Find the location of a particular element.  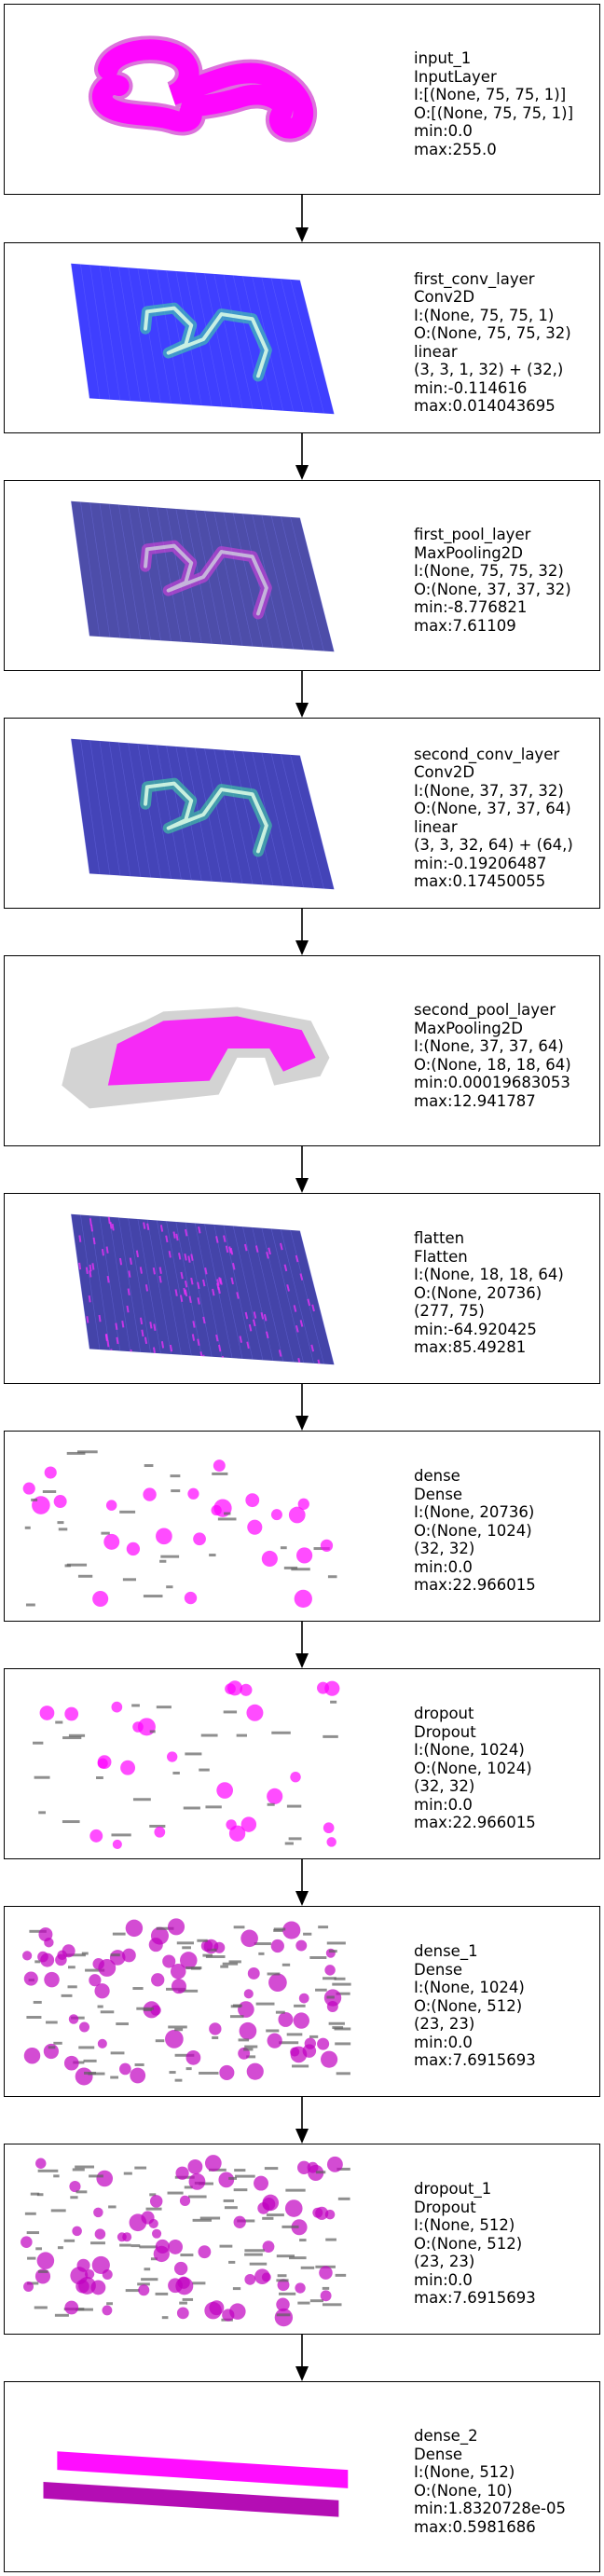

layer-detail: min:-0.114616 is located at coordinates (471, 387).